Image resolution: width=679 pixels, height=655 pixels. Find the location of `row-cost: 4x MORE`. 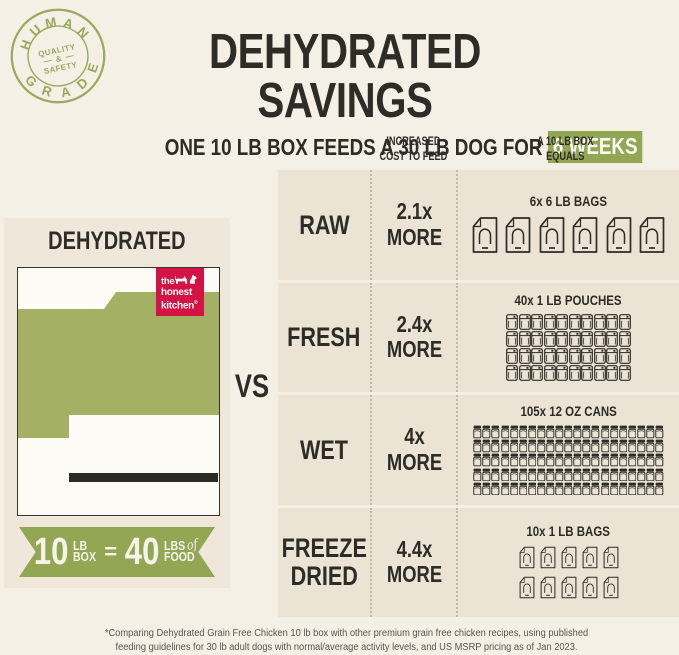

row-cost: 4x MORE is located at coordinates (414, 449).